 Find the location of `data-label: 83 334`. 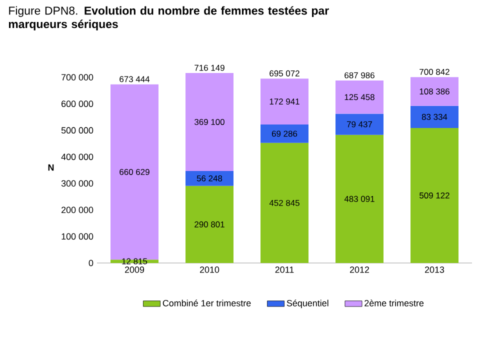

data-label: 83 334 is located at coordinates (435, 117).